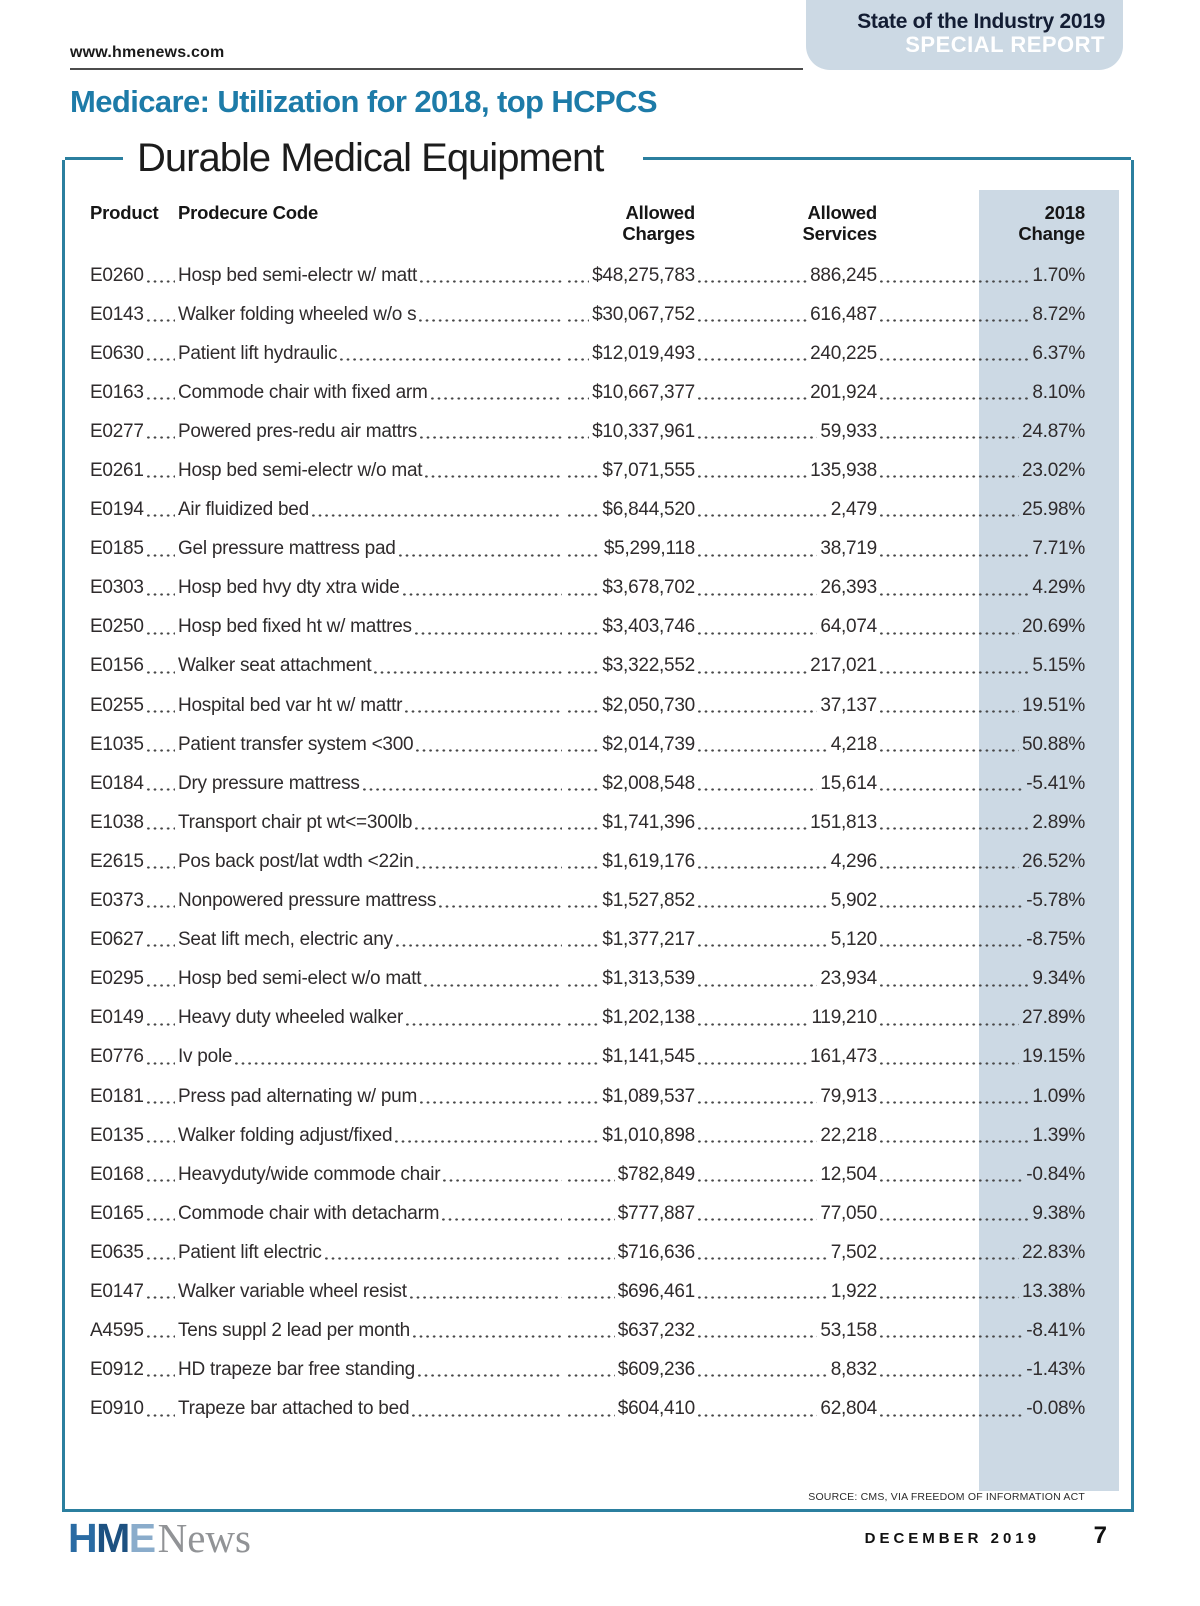 The width and height of the screenshot is (1200, 1606). What do you see at coordinates (117, 744) in the screenshot?
I see `product-code: E1035` at bounding box center [117, 744].